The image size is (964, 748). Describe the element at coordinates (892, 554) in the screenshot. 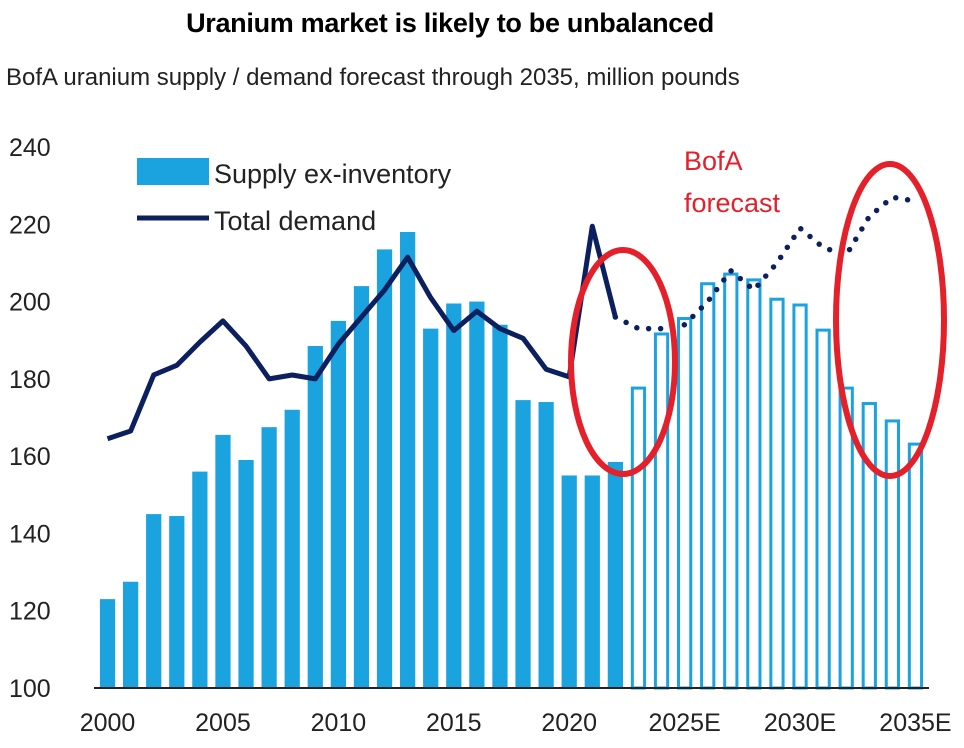

I see `bar-2034E` at that location.